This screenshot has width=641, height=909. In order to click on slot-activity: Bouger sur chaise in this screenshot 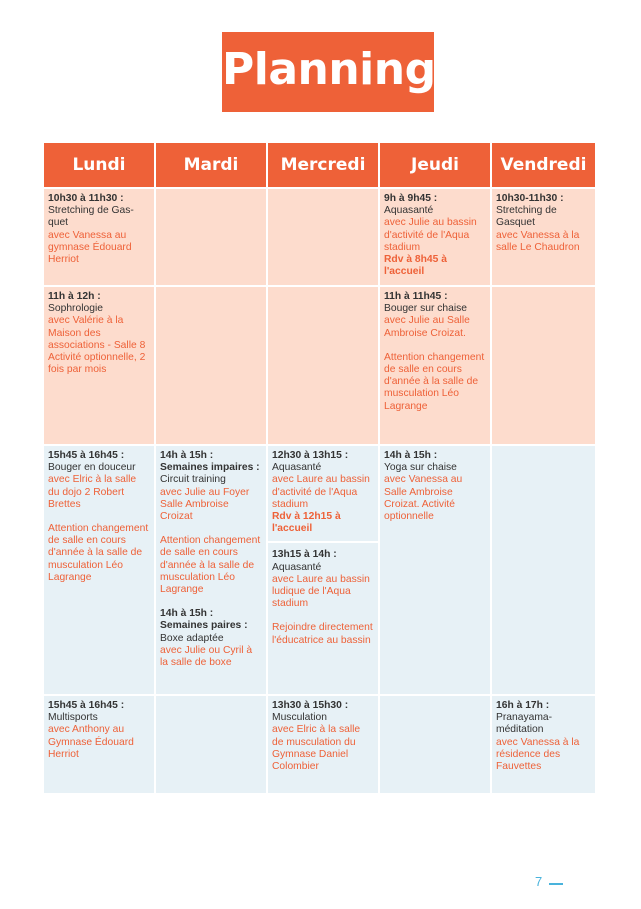, I will do `click(425, 309)`.